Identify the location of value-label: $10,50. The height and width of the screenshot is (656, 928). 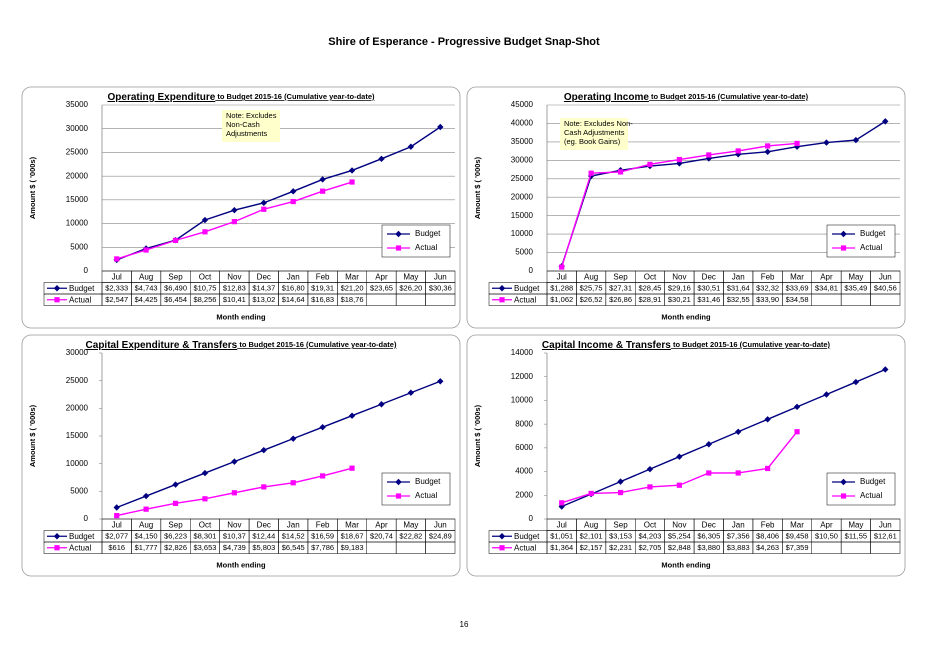
(826, 536).